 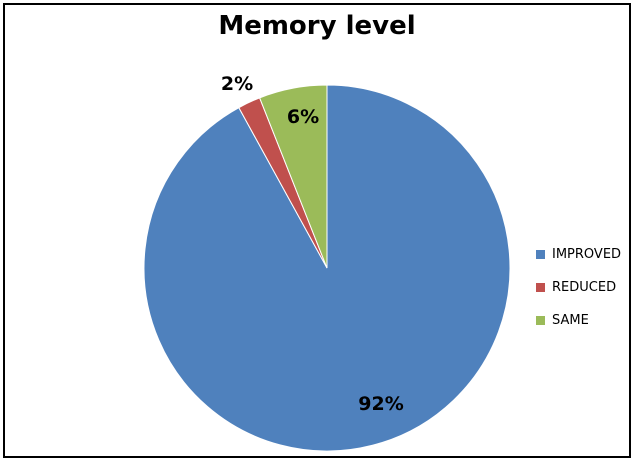 What do you see at coordinates (303, 117) in the screenshot?
I see `data-label-same: 6%` at bounding box center [303, 117].